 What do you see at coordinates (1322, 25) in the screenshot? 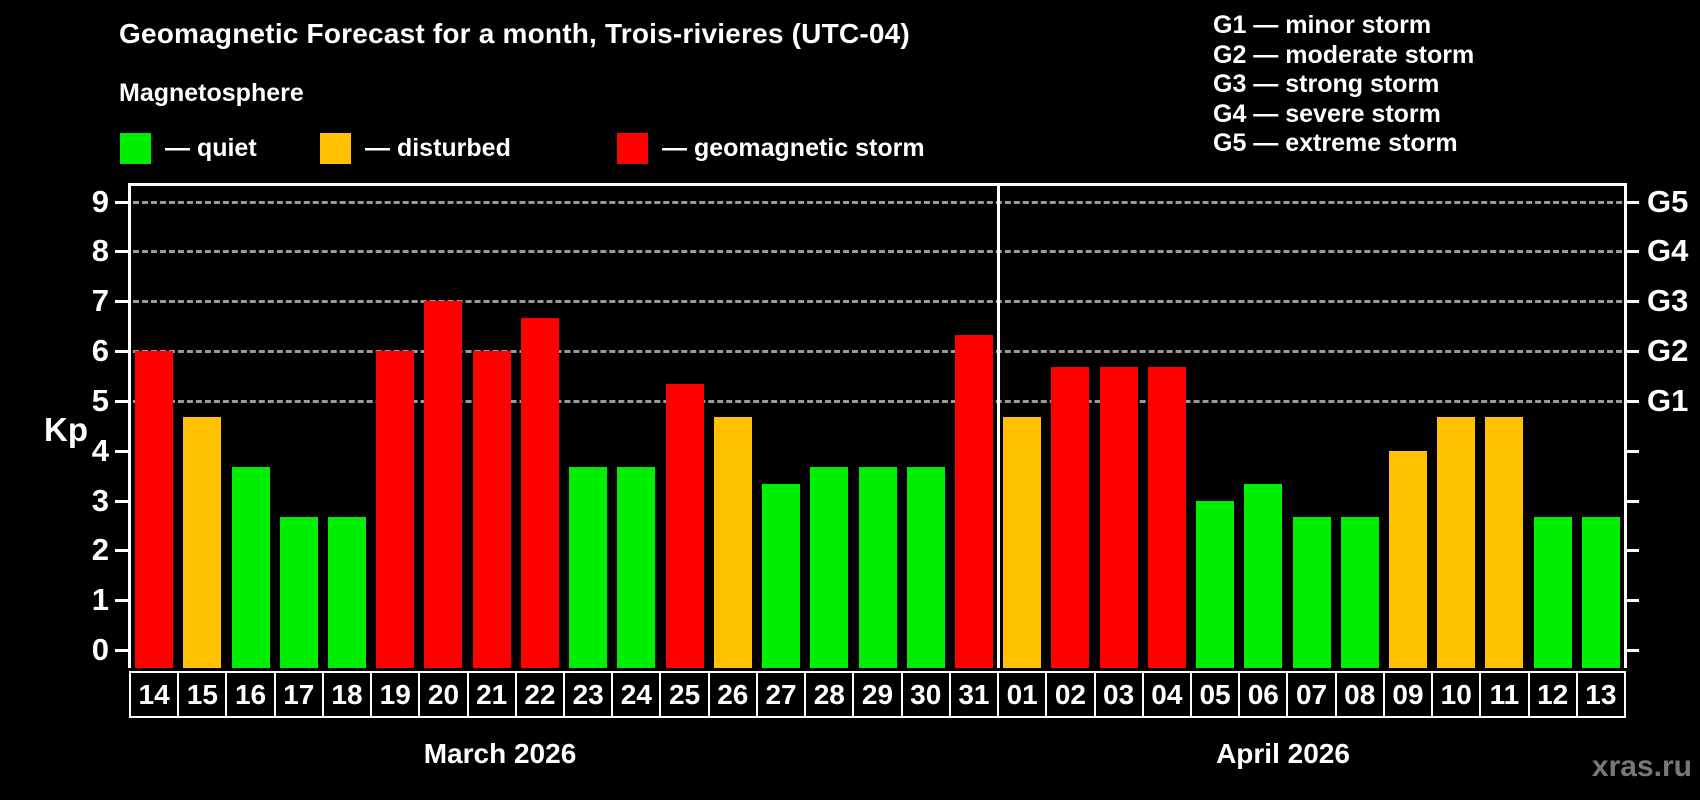
I see `g-scale-line: G1 — minor storm` at bounding box center [1322, 25].